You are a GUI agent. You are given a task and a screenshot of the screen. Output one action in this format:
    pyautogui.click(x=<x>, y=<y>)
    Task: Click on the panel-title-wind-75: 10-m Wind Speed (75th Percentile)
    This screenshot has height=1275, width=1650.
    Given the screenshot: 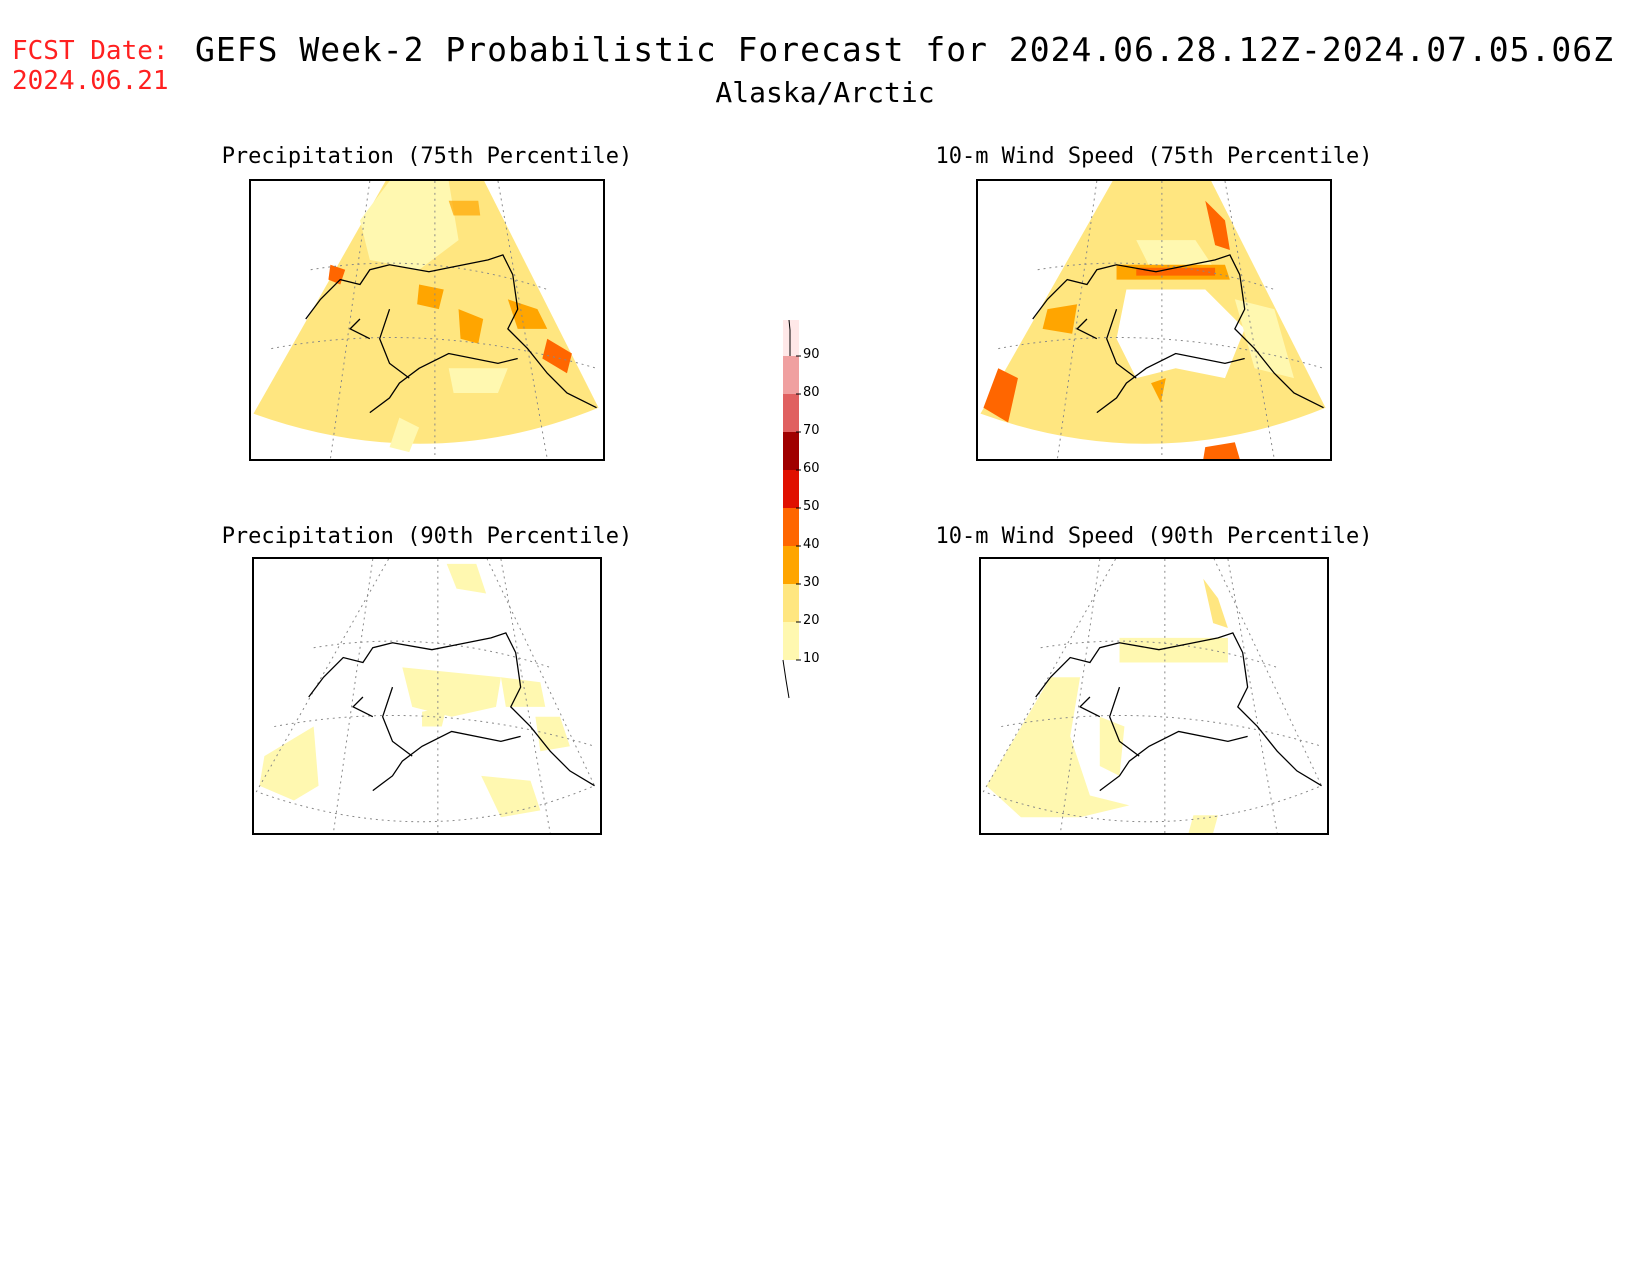 What is the action you would take?
    pyautogui.click(x=1154, y=156)
    